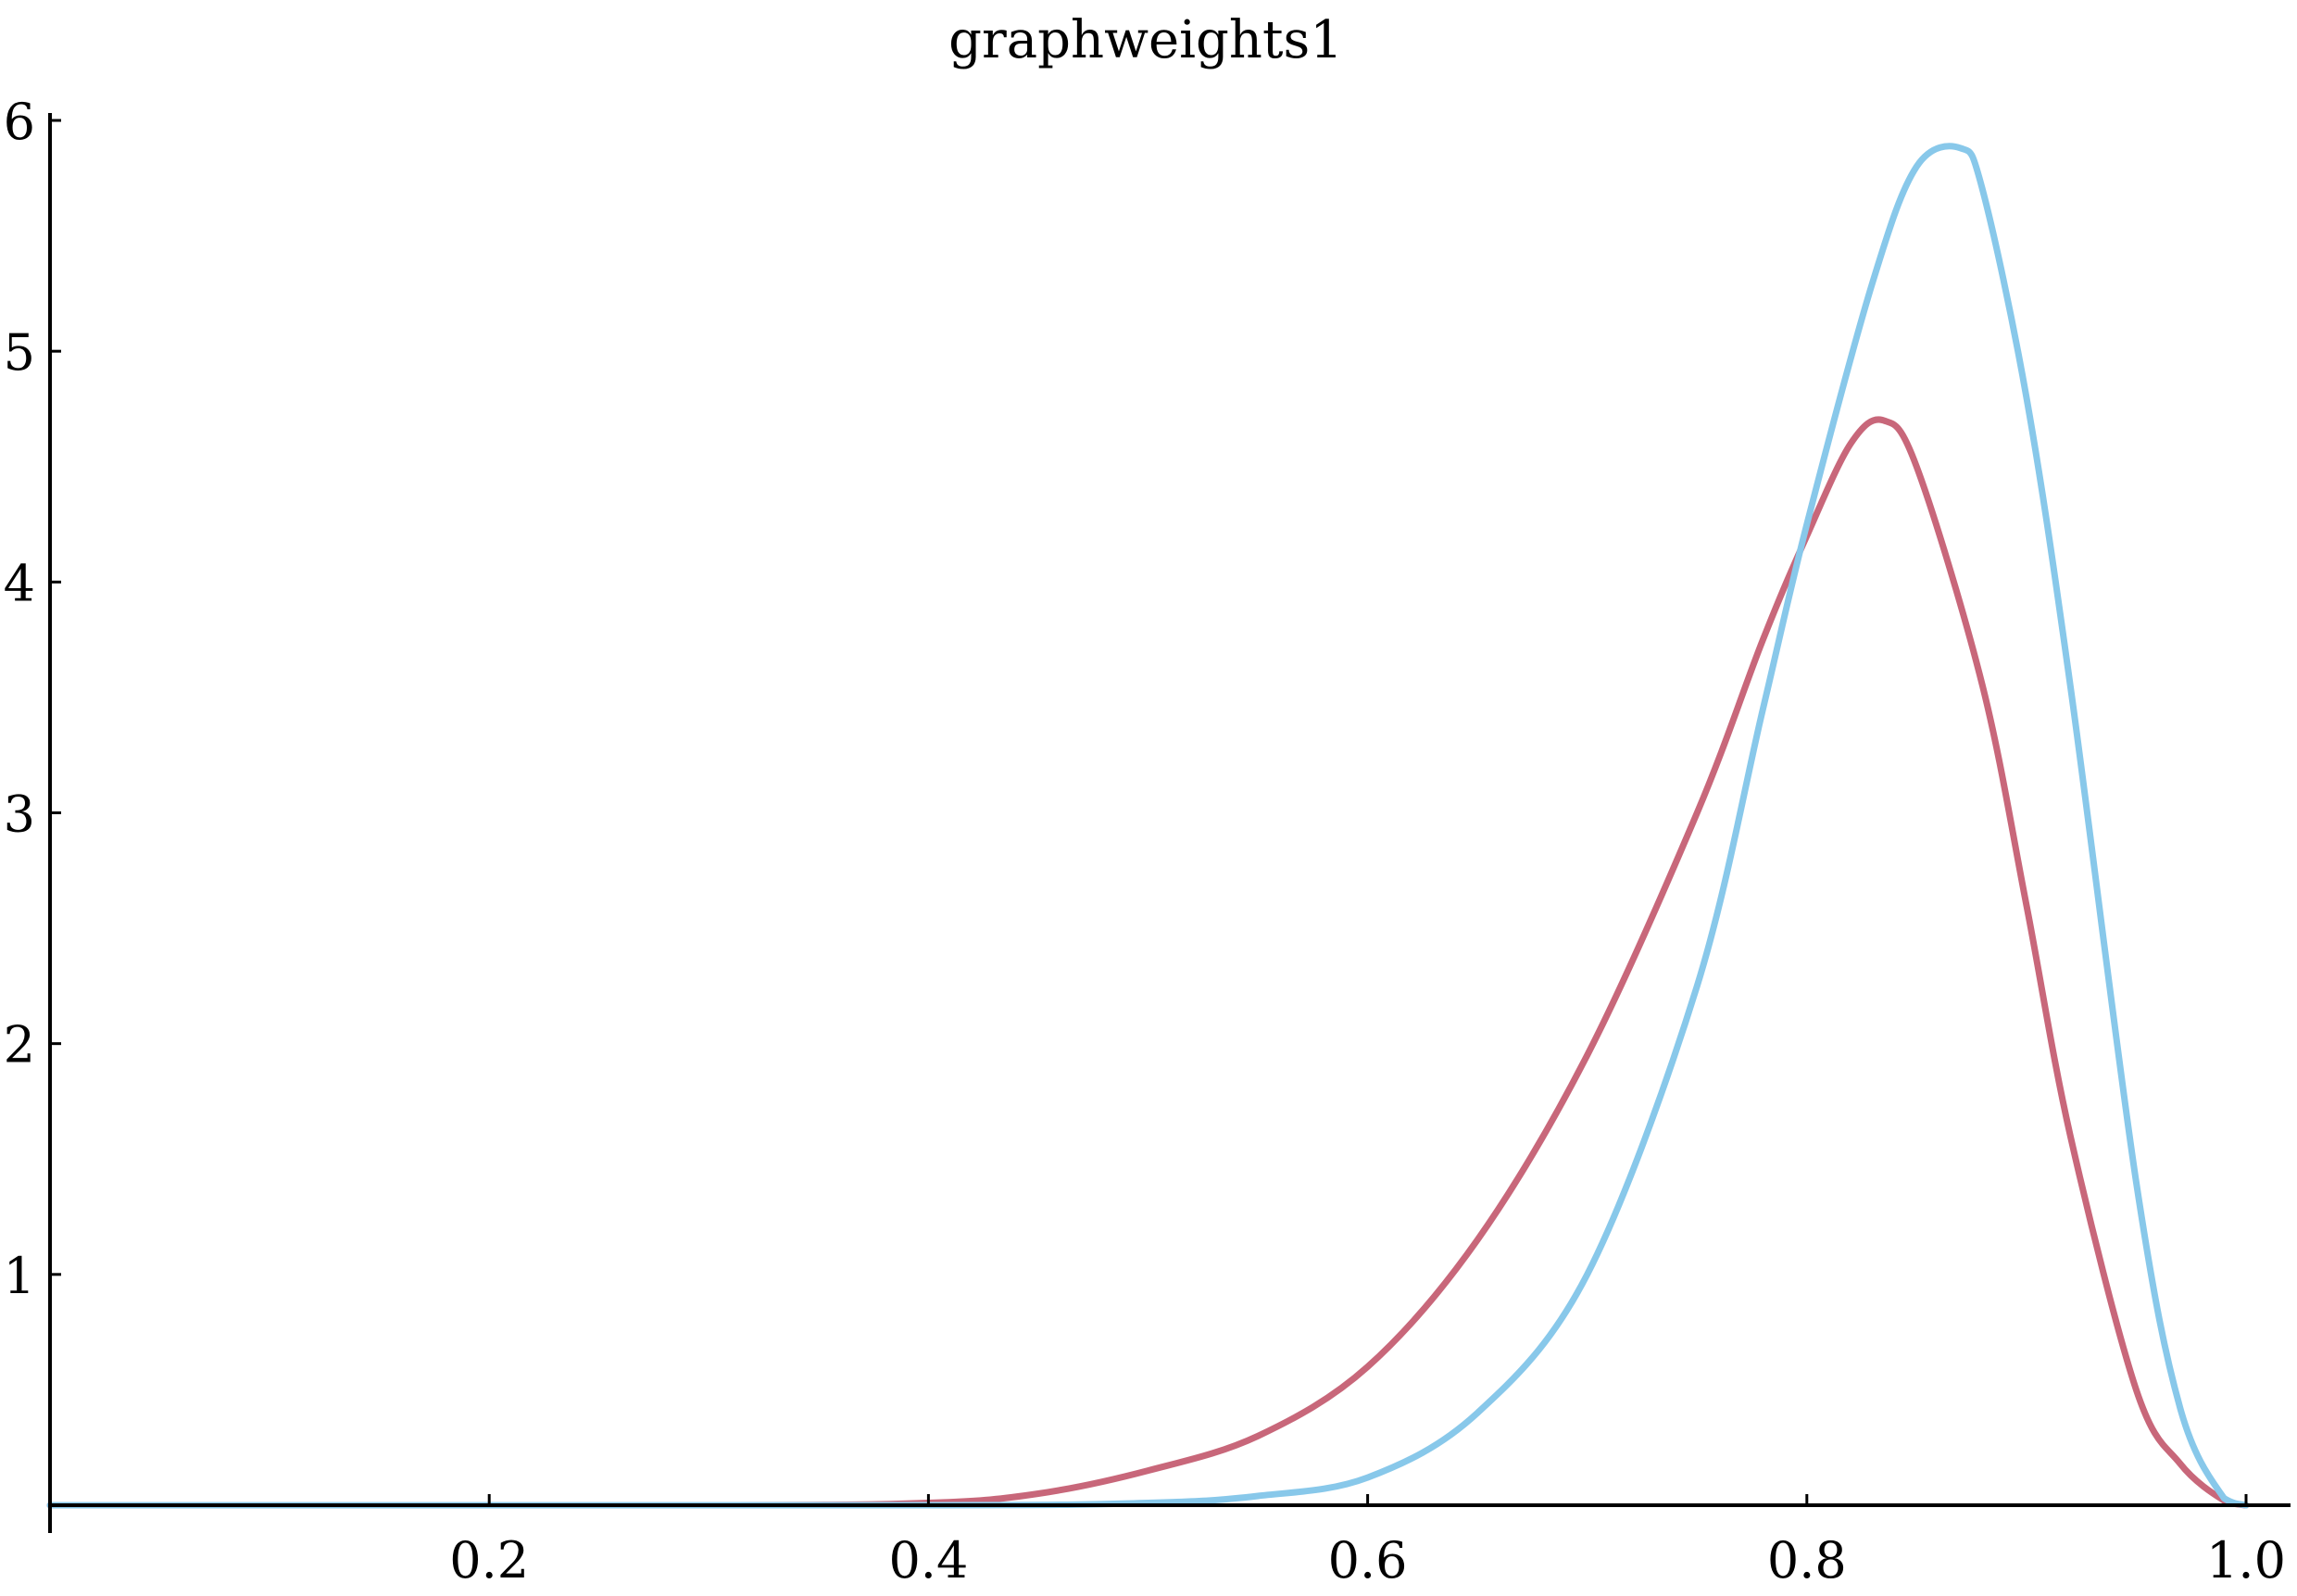 This screenshot has width=2297, height=1596. I want to click on y-tick-label: 4, so click(20, 583).